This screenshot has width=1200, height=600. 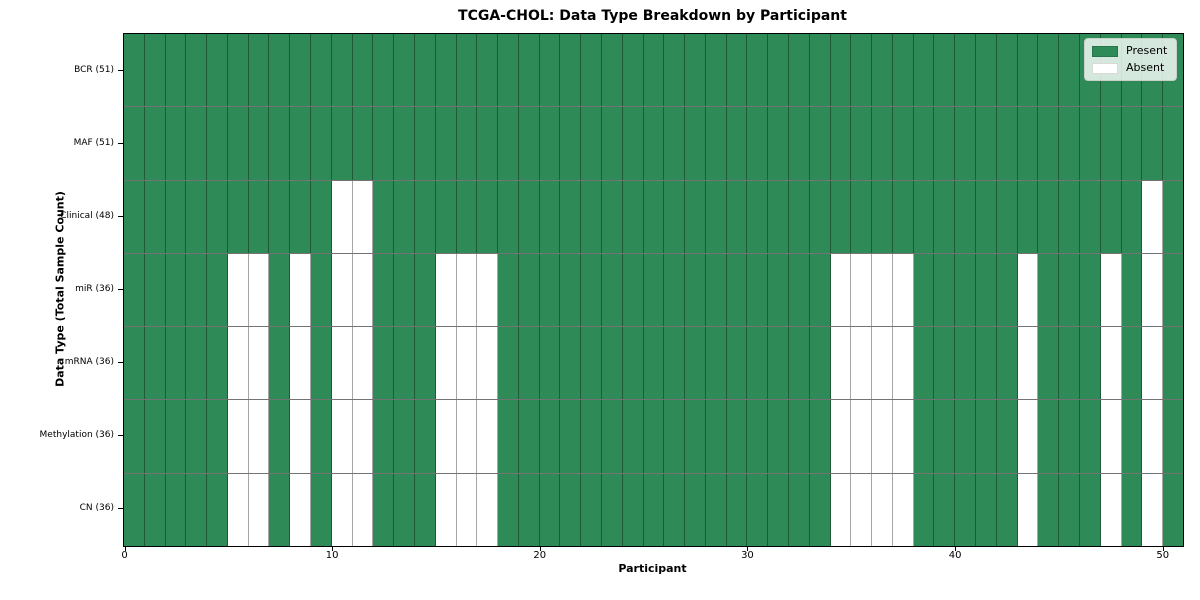 What do you see at coordinates (748, 549) in the screenshot?
I see `x-tick-mark` at bounding box center [748, 549].